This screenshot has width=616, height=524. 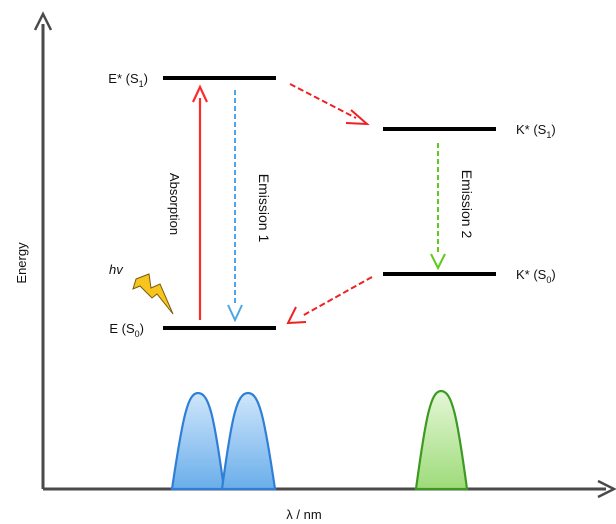 What do you see at coordinates (116, 269) in the screenshot?
I see `hv-label: hv` at bounding box center [116, 269].